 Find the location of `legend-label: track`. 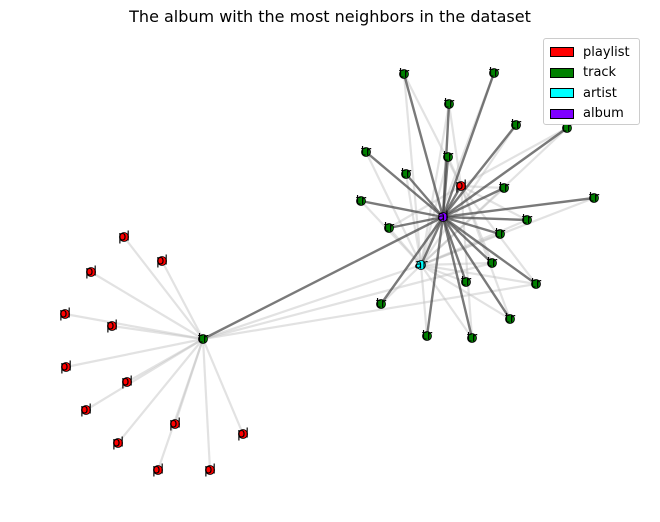

legend-label: track is located at coordinates (600, 73).